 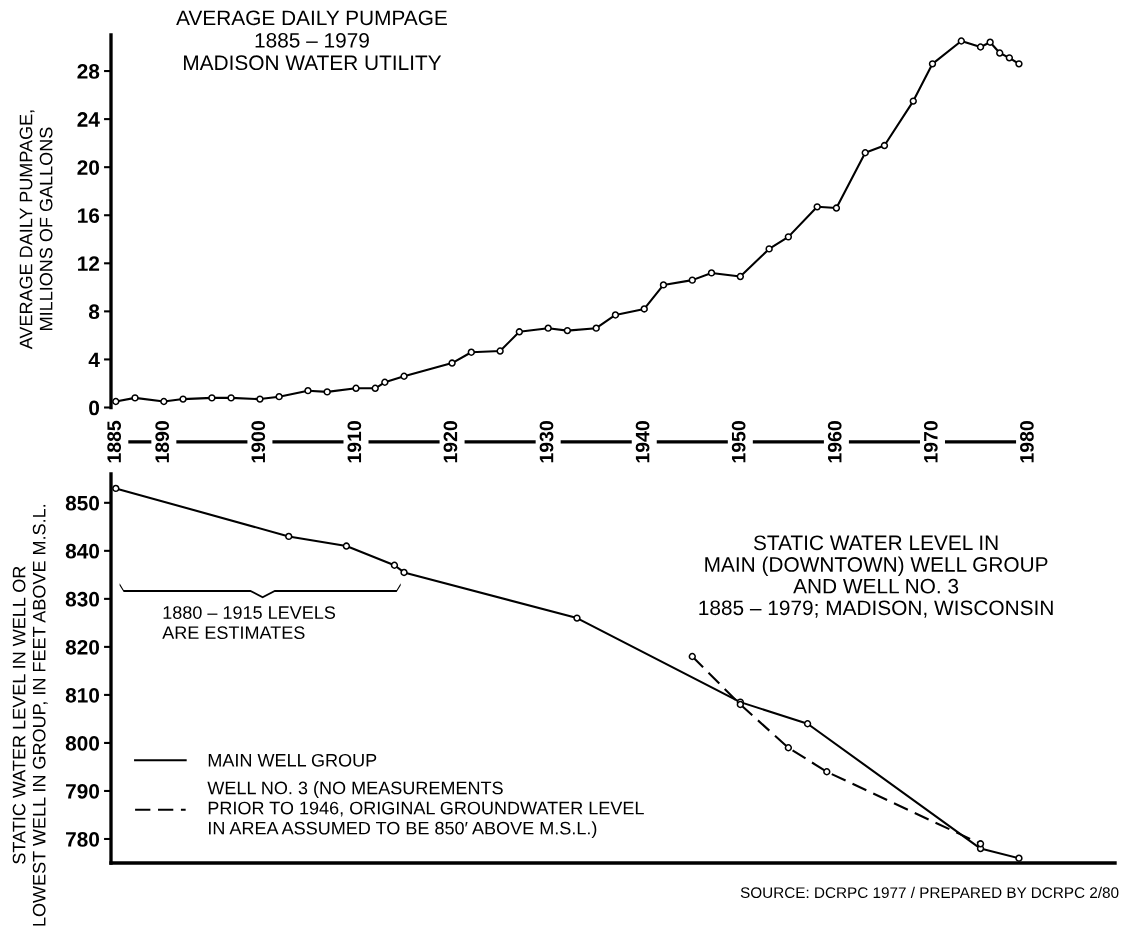 I want to click on x-tick-label: 1900, so click(x=258, y=442).